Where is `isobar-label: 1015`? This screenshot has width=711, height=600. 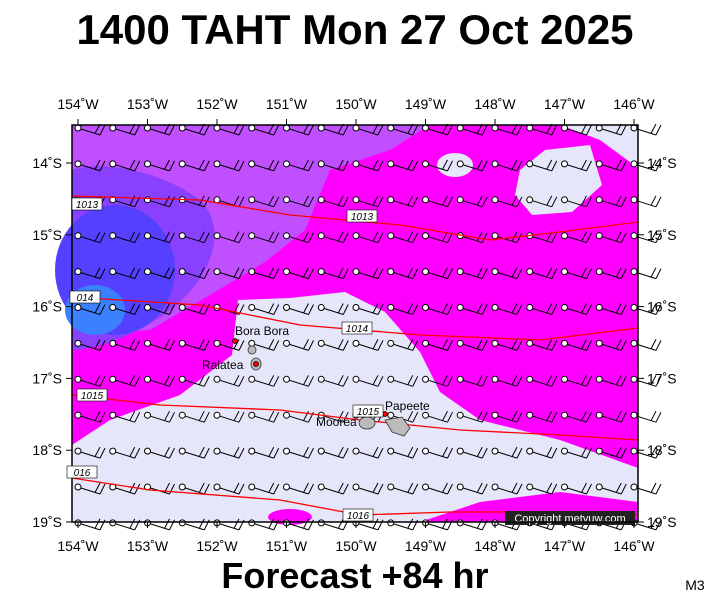
isobar-label: 1015 is located at coordinates (368, 412).